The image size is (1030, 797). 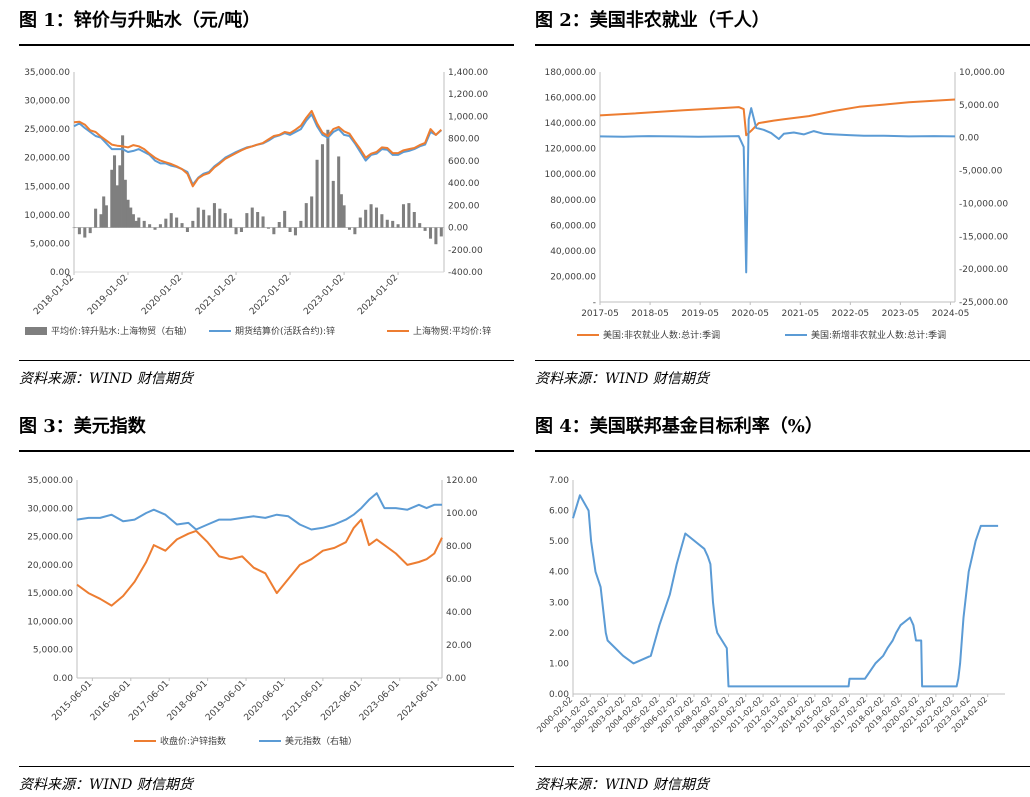 What do you see at coordinates (573, 252) in the screenshot?
I see `left-tick-label: 40,000.00` at bounding box center [573, 252].